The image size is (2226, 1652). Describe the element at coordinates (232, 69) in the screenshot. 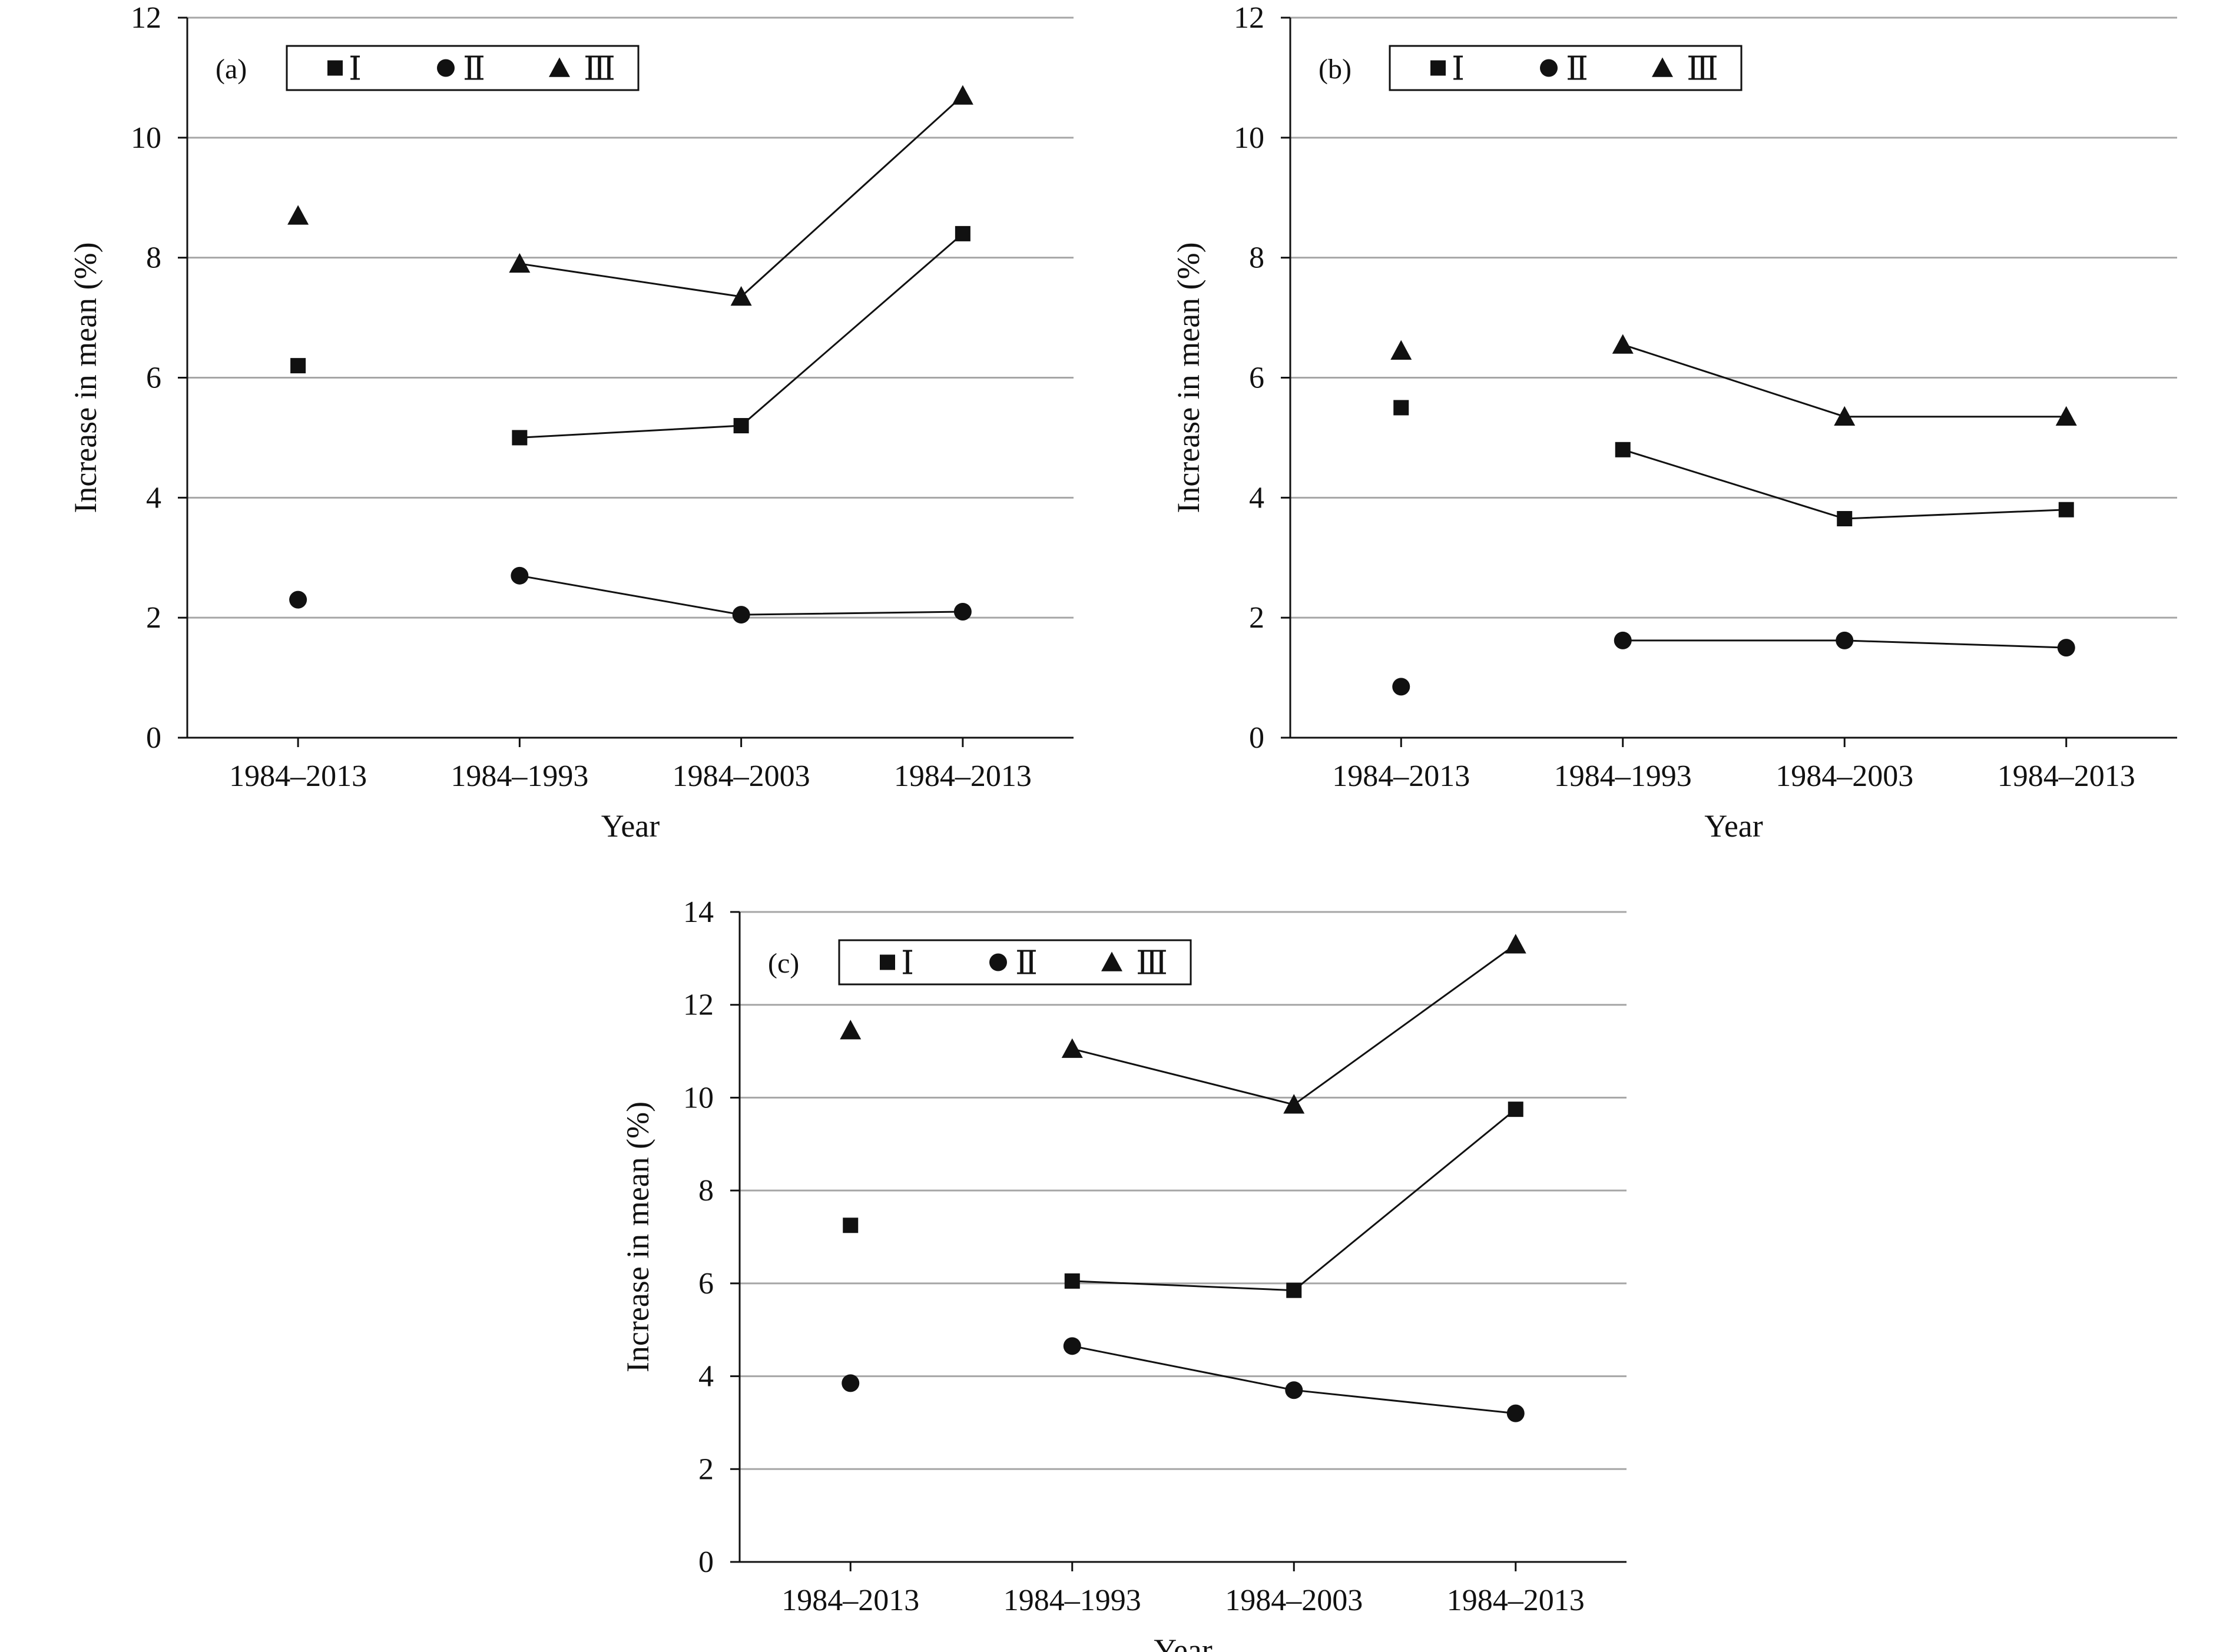

I see `panel-label: (a)` at that location.